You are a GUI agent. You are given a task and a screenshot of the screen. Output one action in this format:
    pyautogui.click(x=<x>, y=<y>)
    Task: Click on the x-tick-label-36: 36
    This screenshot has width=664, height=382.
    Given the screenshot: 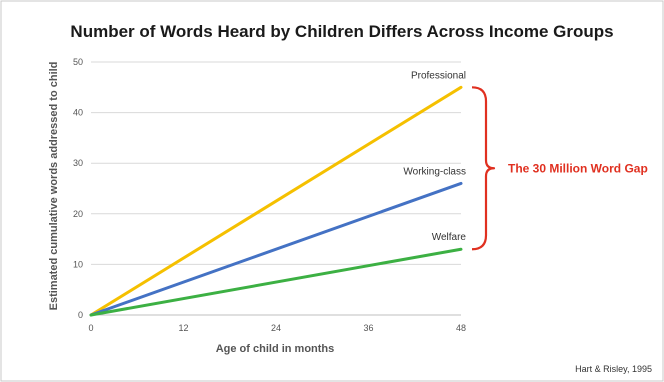 What is the action you would take?
    pyautogui.click(x=368, y=328)
    